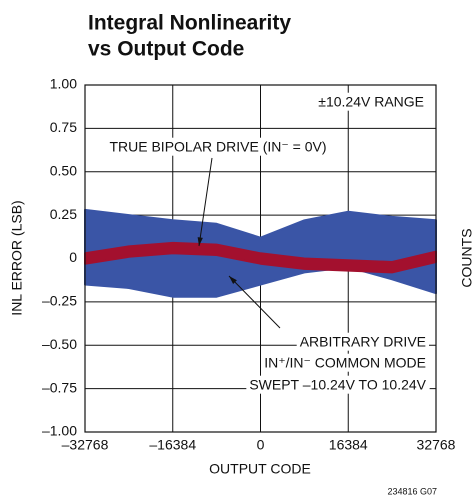  What do you see at coordinates (189, 23) in the screenshot?
I see `chart-title: Integral Nonlinearity` at bounding box center [189, 23].